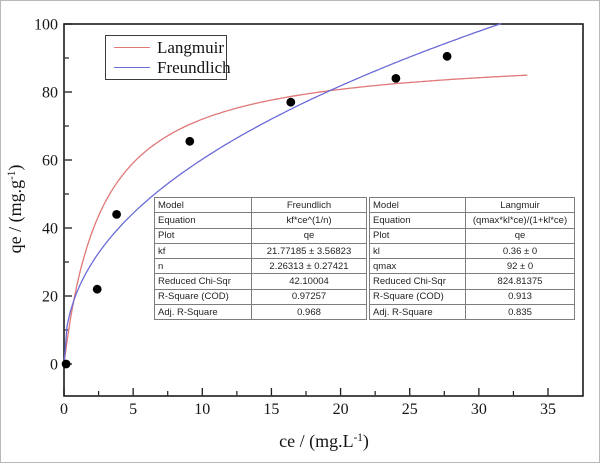  What do you see at coordinates (365, 441) in the screenshot?
I see `x-axis-label-close: )` at bounding box center [365, 441].